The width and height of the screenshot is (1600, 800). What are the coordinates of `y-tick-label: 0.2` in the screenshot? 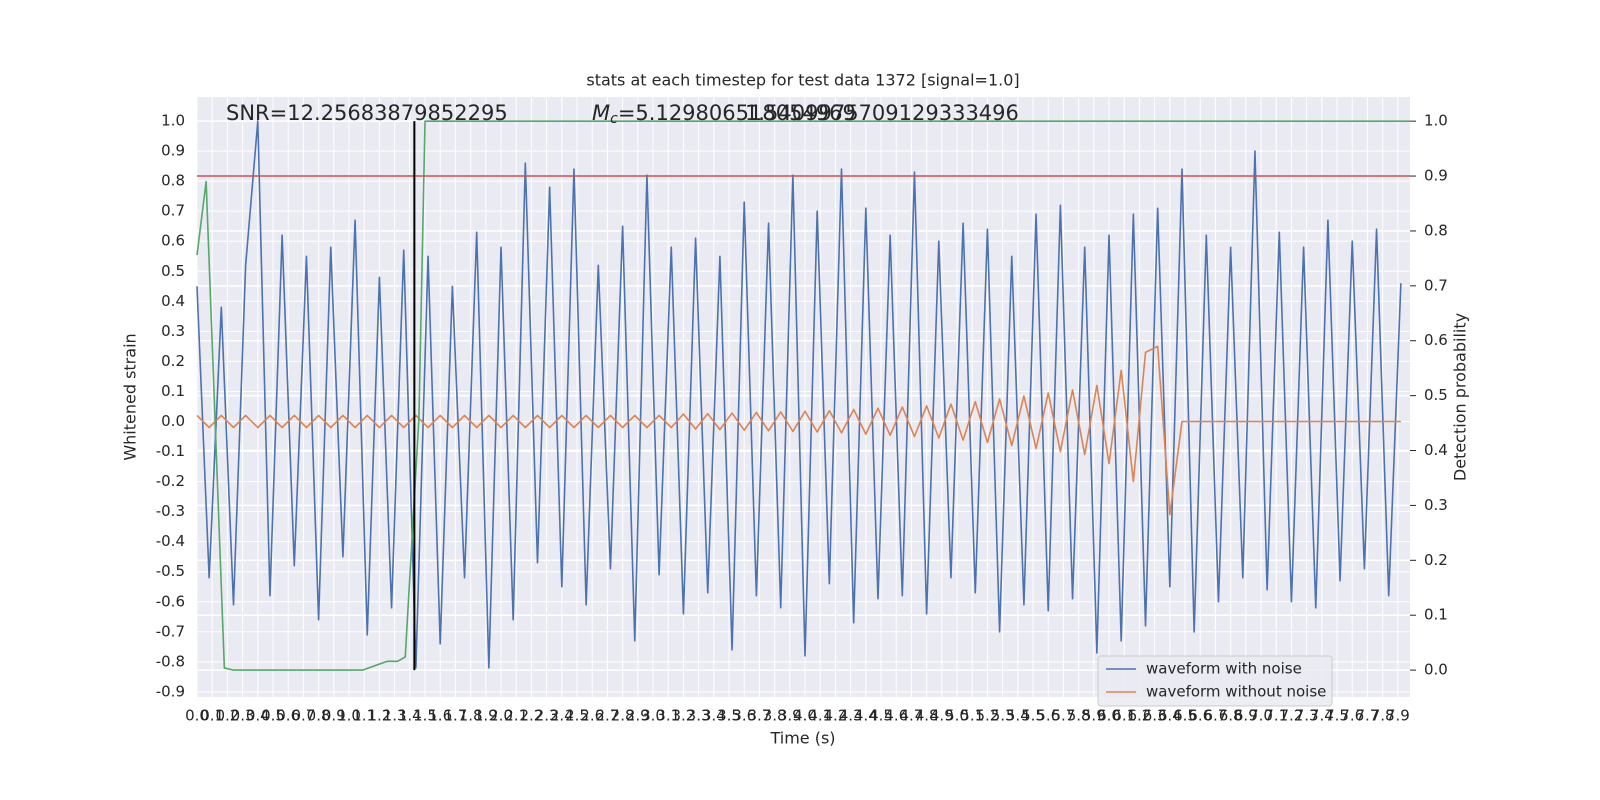 It's located at (173, 361).